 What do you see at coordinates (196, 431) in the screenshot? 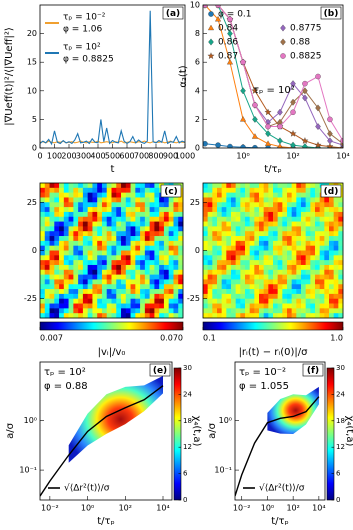
I see `colorbar-label: χ₄(t,a)` at bounding box center [196, 431].